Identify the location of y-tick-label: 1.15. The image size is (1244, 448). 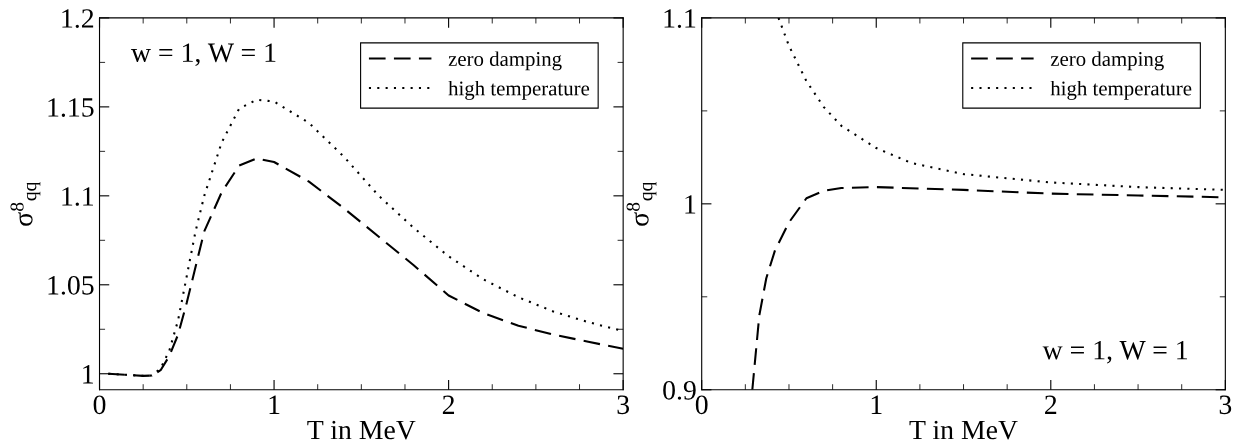
(71, 107).